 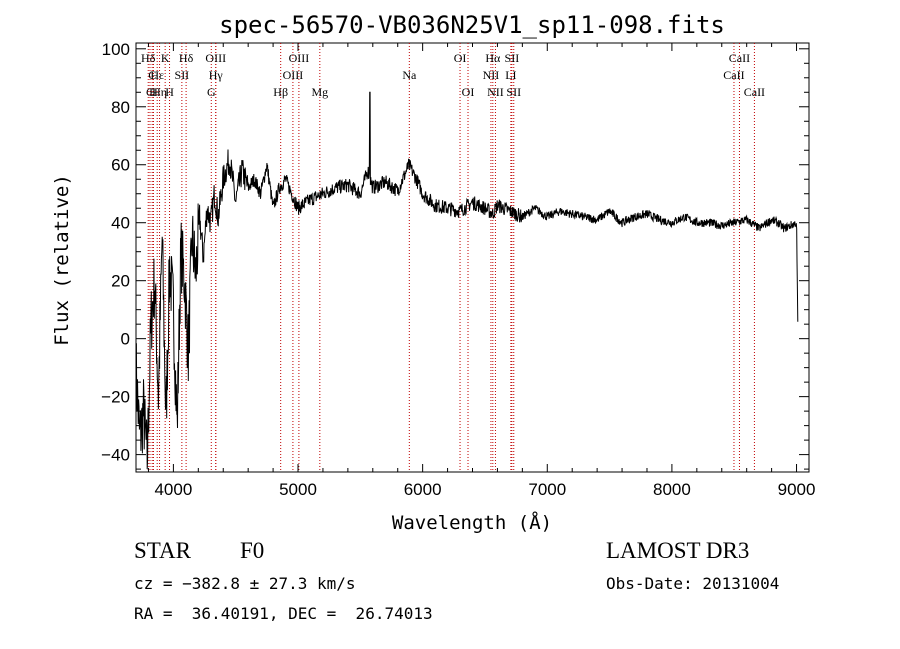 What do you see at coordinates (472, 522) in the screenshot?
I see `x-axis-label: Wavelength (Å)` at bounding box center [472, 522].